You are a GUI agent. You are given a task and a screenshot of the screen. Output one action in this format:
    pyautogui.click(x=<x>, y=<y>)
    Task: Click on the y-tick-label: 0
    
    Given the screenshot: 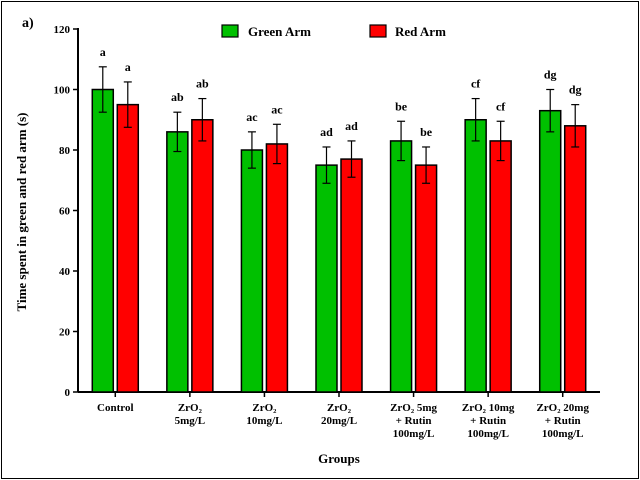 What is the action you would take?
    pyautogui.click(x=68, y=393)
    